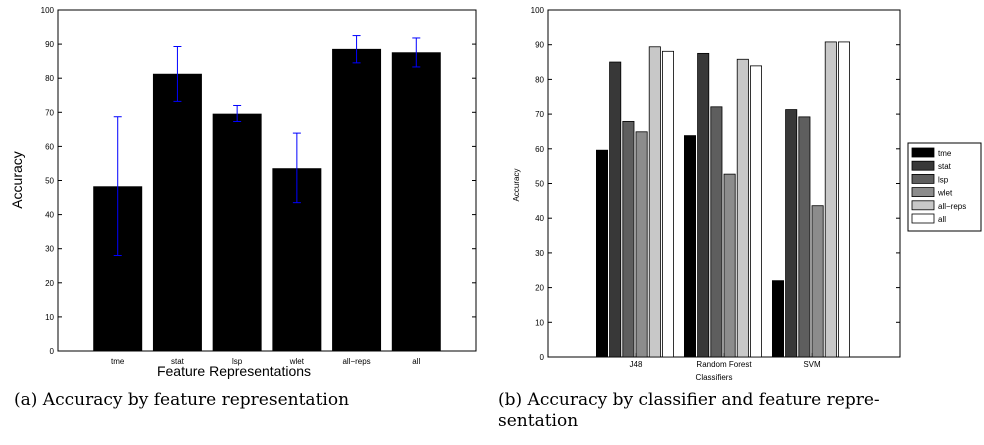 Image resolution: width=984 pixels, height=445 pixels. I want to click on x-tick-label: SVM, so click(812, 364).